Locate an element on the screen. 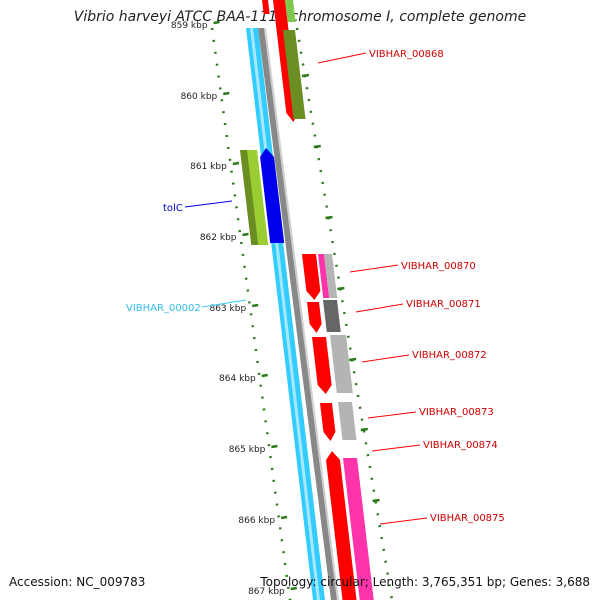  gene-label-vibhar-00873: VIBHAR_00873 is located at coordinates (456, 412).